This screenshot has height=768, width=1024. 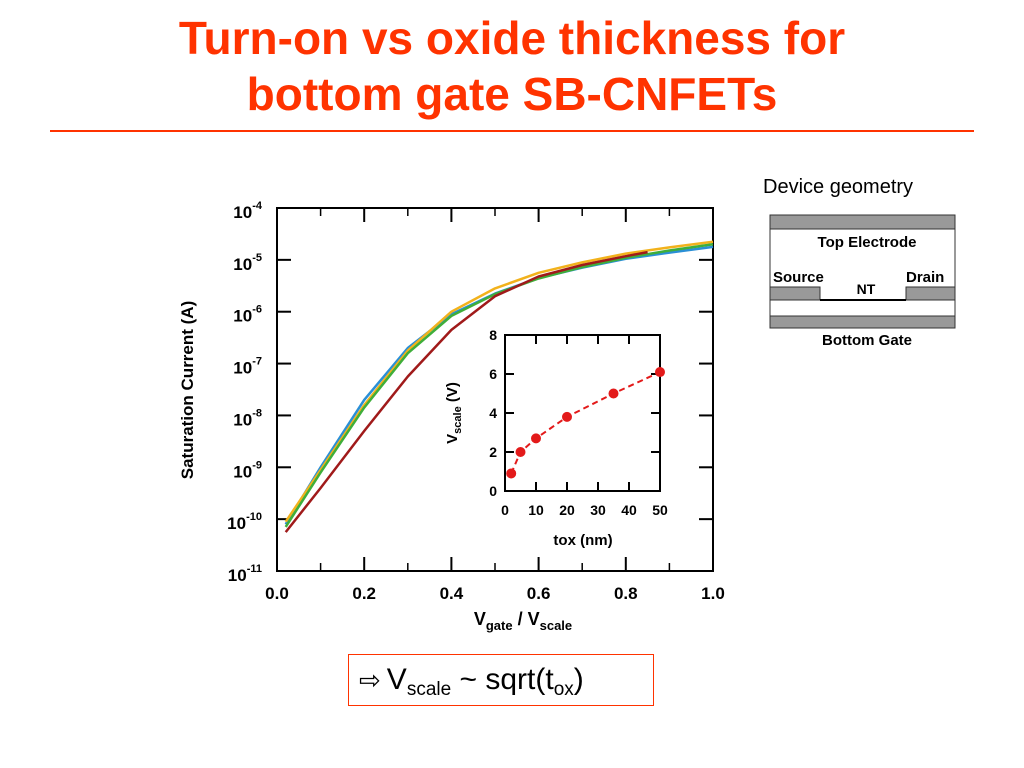 What do you see at coordinates (493, 491) in the screenshot?
I see `inset-y-tick-label: 0` at bounding box center [493, 491].